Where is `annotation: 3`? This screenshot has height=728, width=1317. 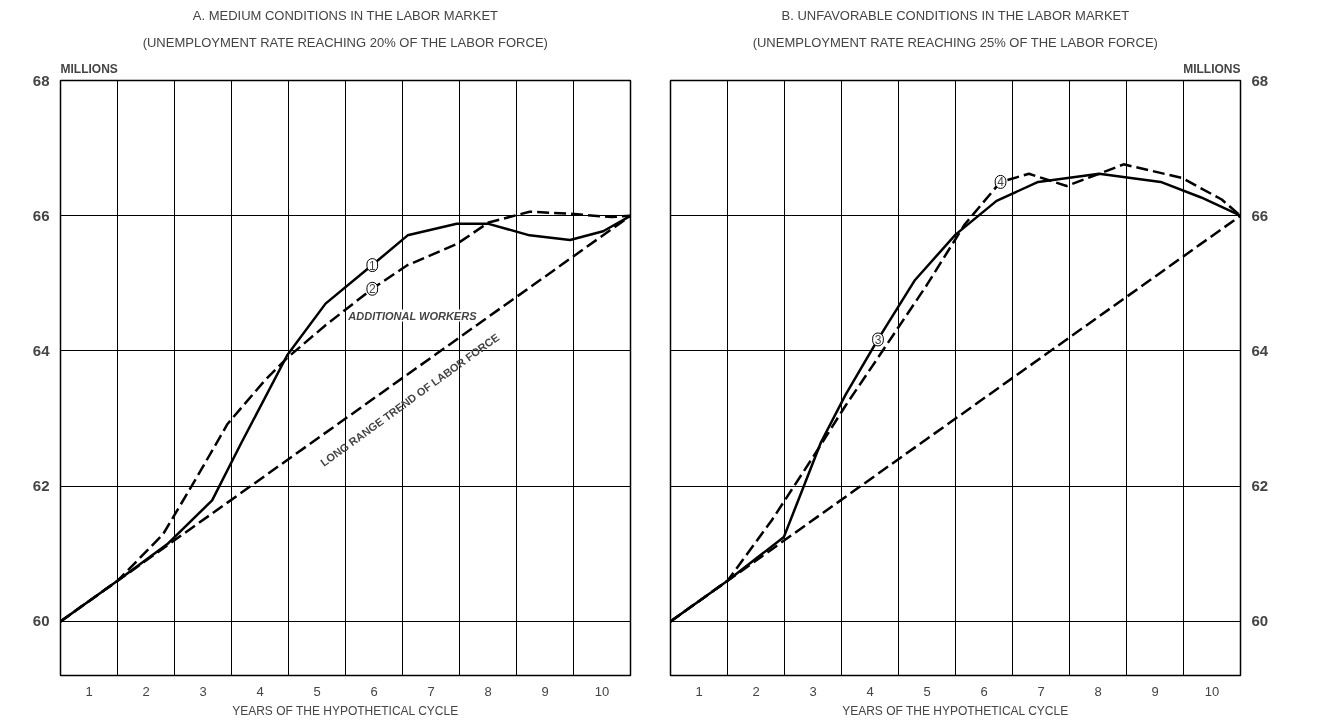 annotation: 3 is located at coordinates (878, 339).